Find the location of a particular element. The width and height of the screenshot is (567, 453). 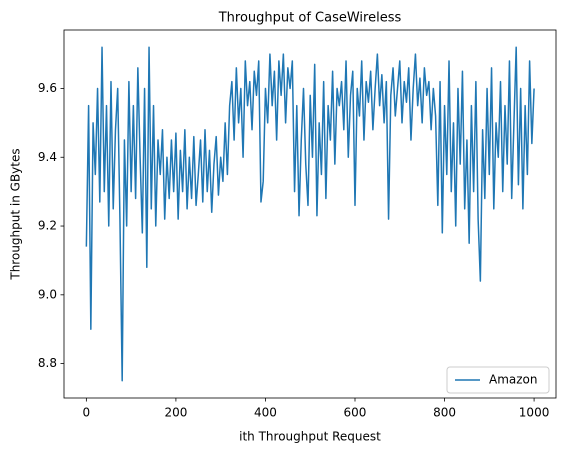

y-tick-label: 9.2 is located at coordinates (47, 226).